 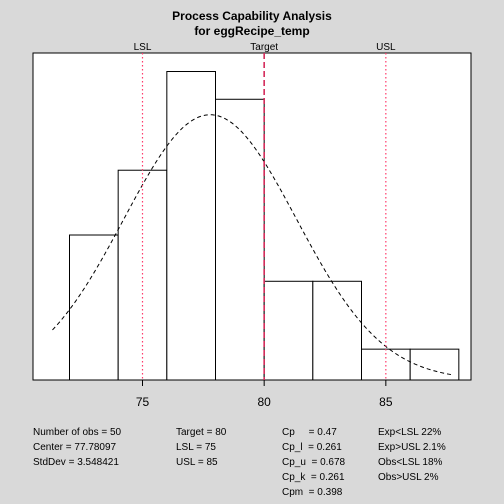 I want to click on chart-subtitle: for eggRecipe_temp, so click(x=251, y=31).